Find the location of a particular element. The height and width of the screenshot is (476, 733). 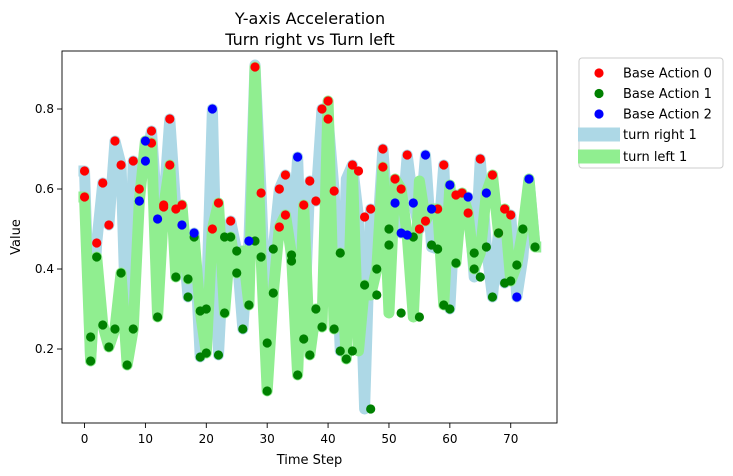

x-tick-label: 70 is located at coordinates (510, 439).